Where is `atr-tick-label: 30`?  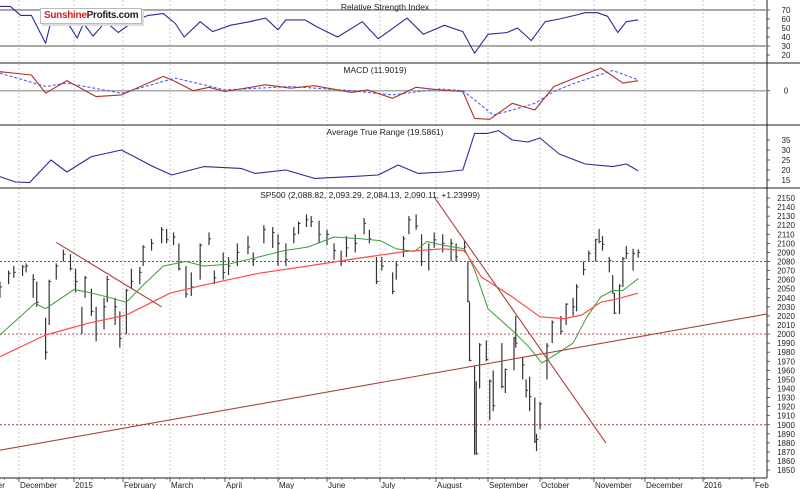 atr-tick-label: 30 is located at coordinates (786, 150).